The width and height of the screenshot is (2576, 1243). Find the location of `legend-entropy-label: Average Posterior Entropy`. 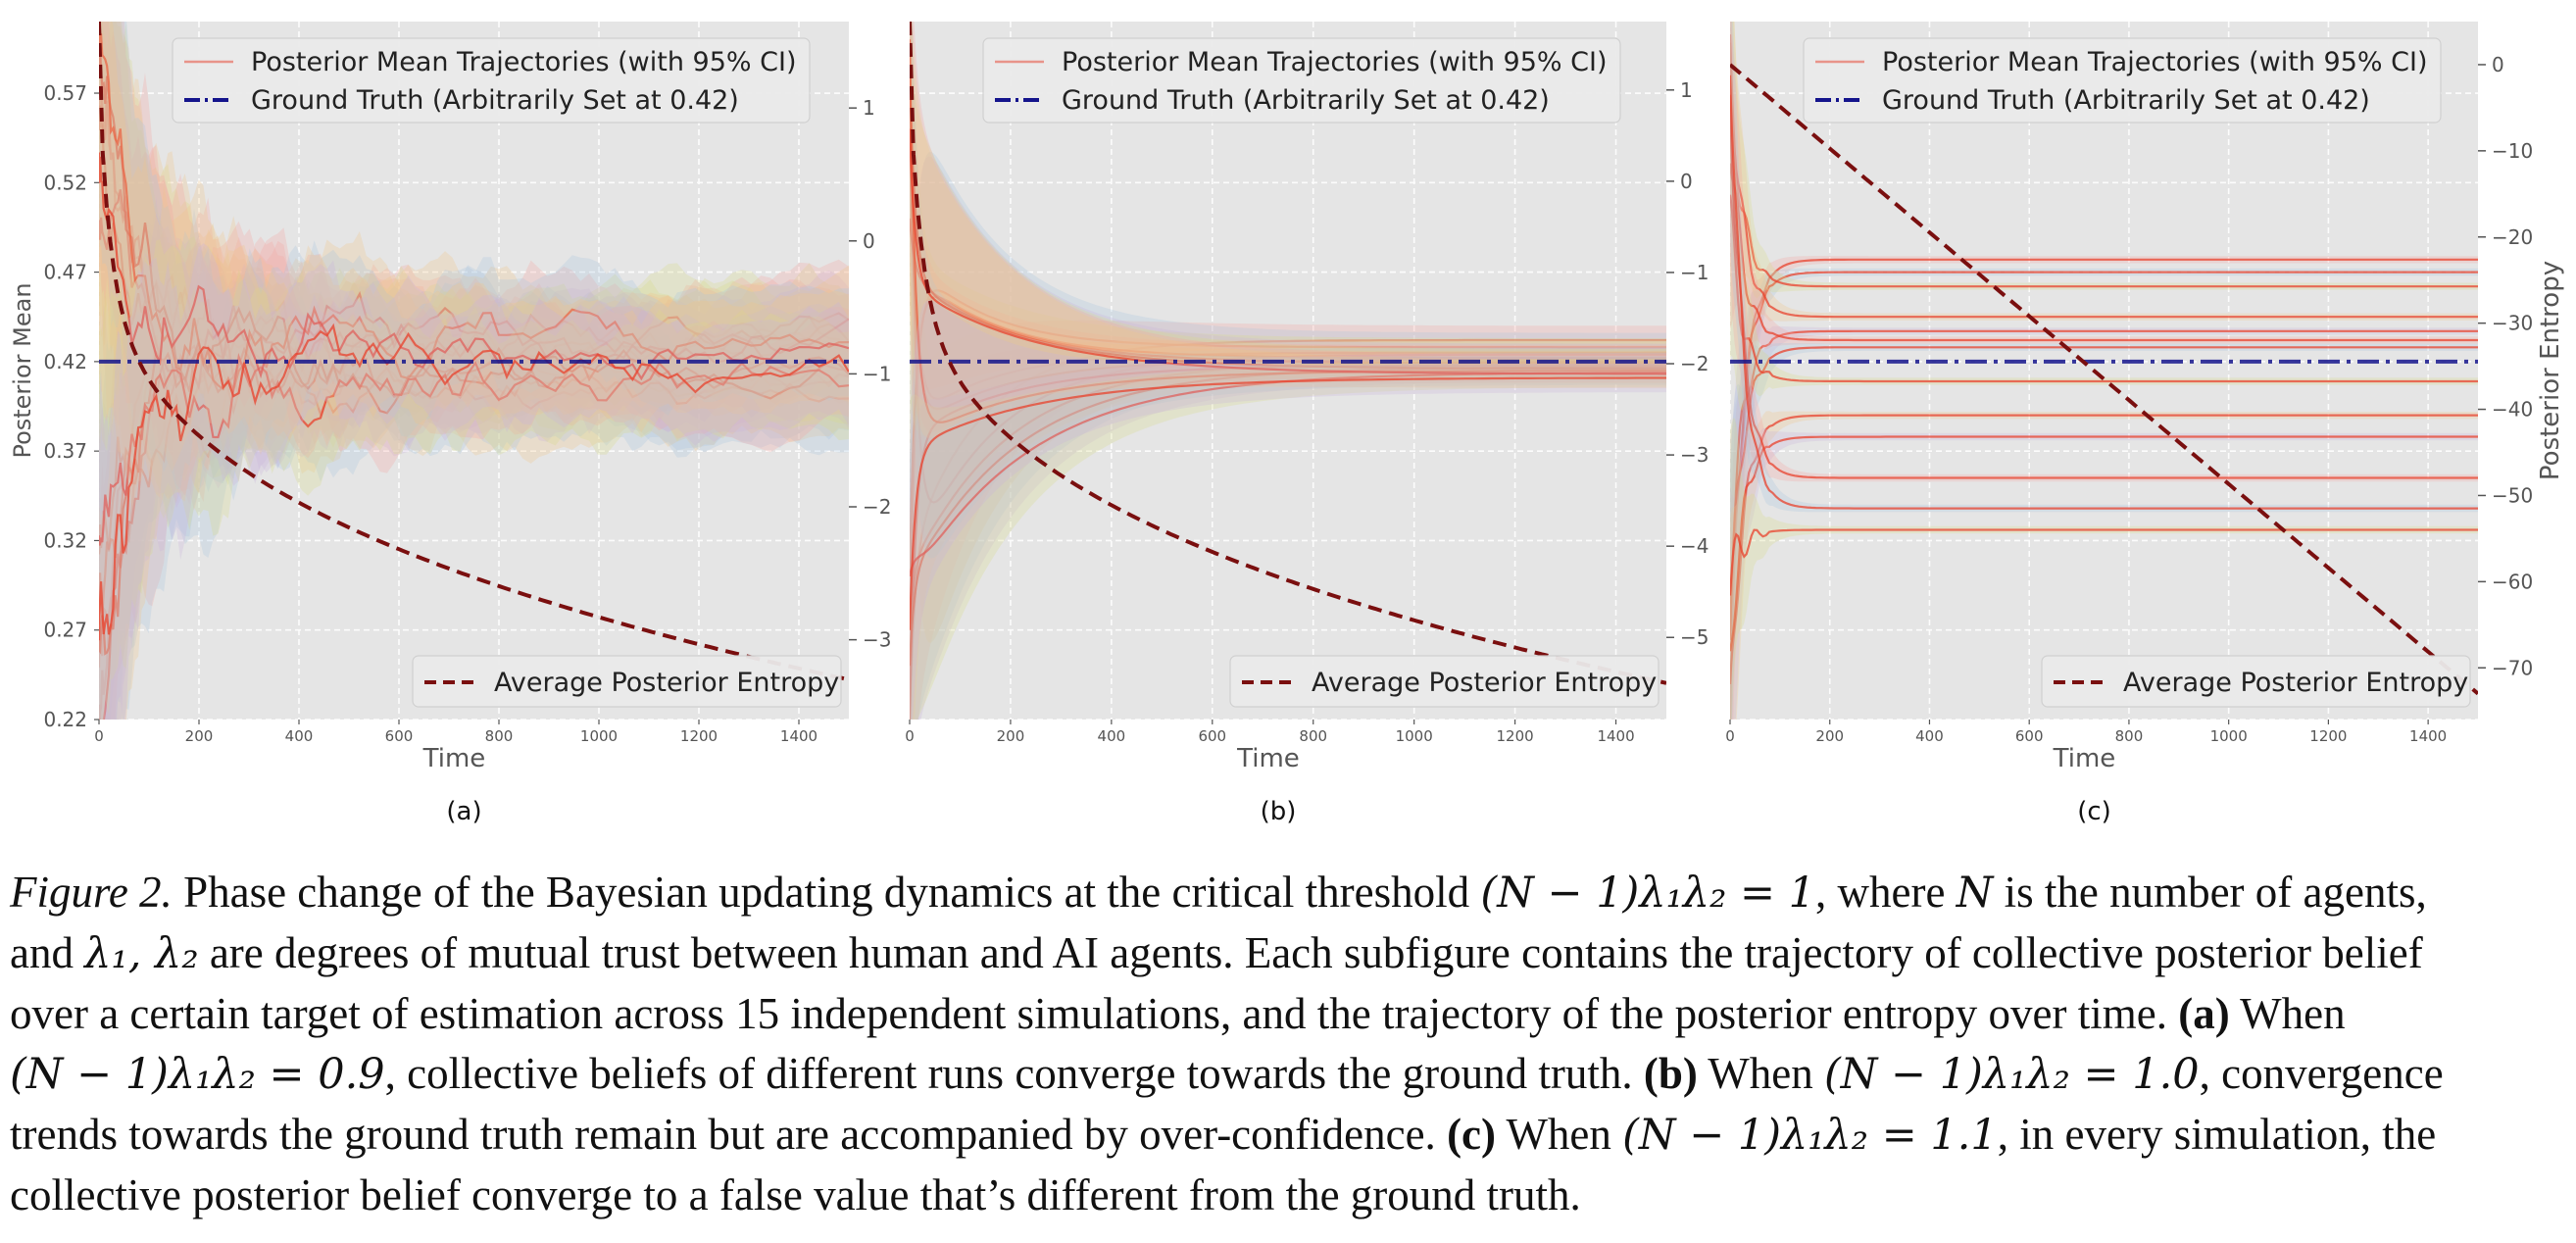

legend-entropy-label: Average Posterior Entropy is located at coordinates (1484, 683).